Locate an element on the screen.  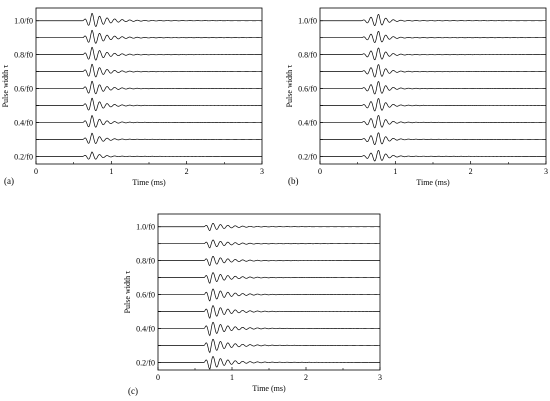
panel-label: (a) is located at coordinates (9, 181).